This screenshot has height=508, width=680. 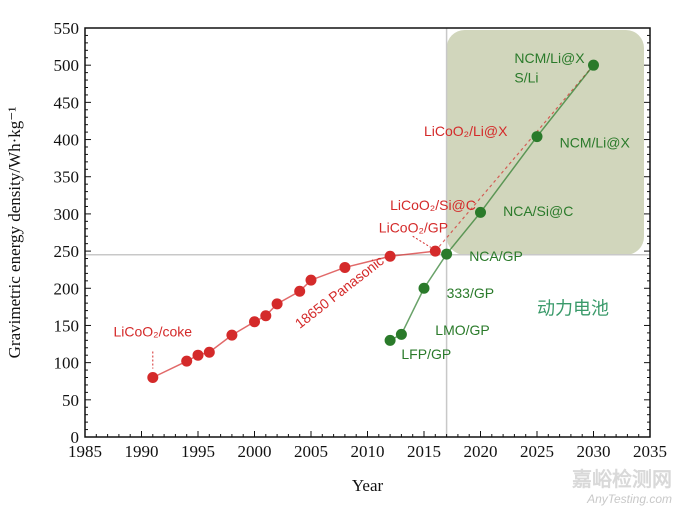 I want to click on x-tick-label: 2025, so click(x=537, y=451).